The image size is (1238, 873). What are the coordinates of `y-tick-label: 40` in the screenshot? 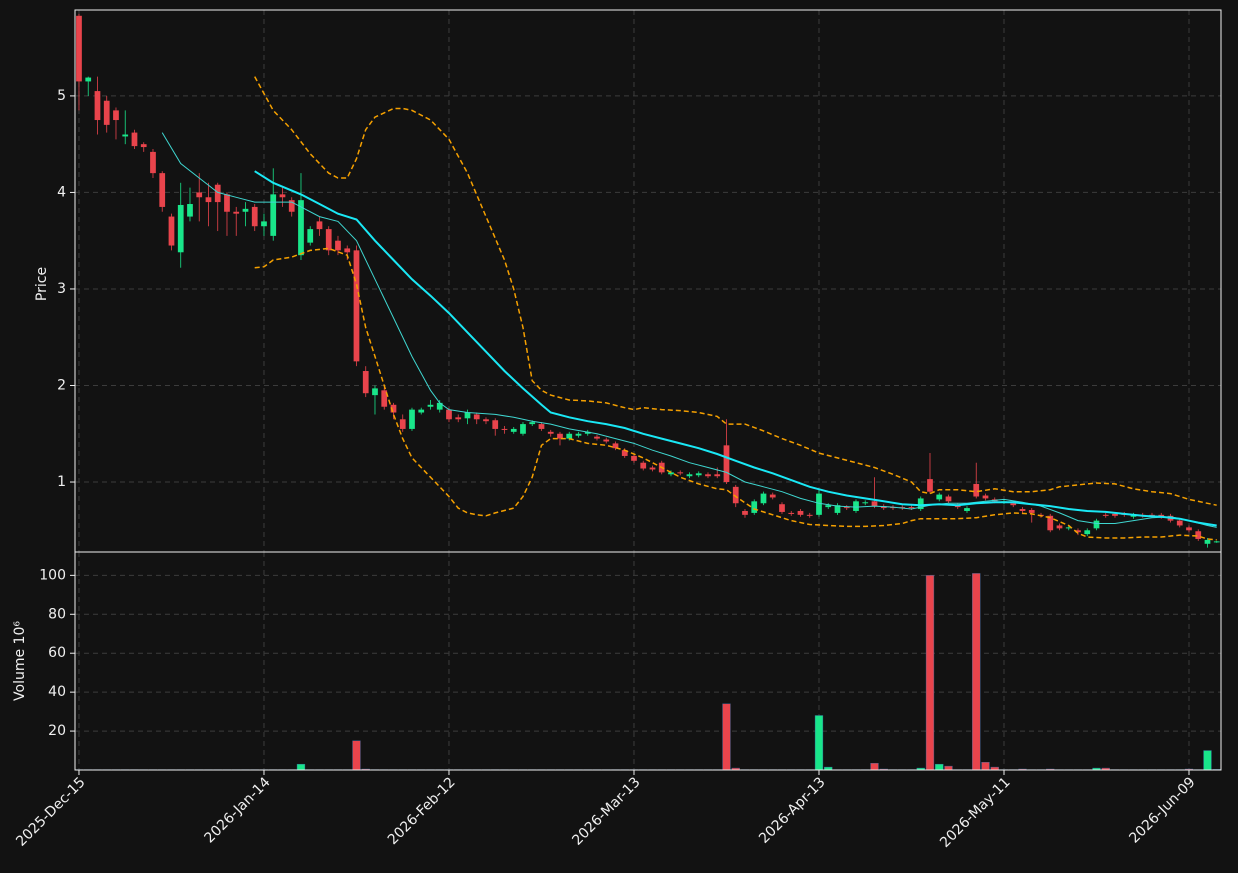 It's located at (57, 692).